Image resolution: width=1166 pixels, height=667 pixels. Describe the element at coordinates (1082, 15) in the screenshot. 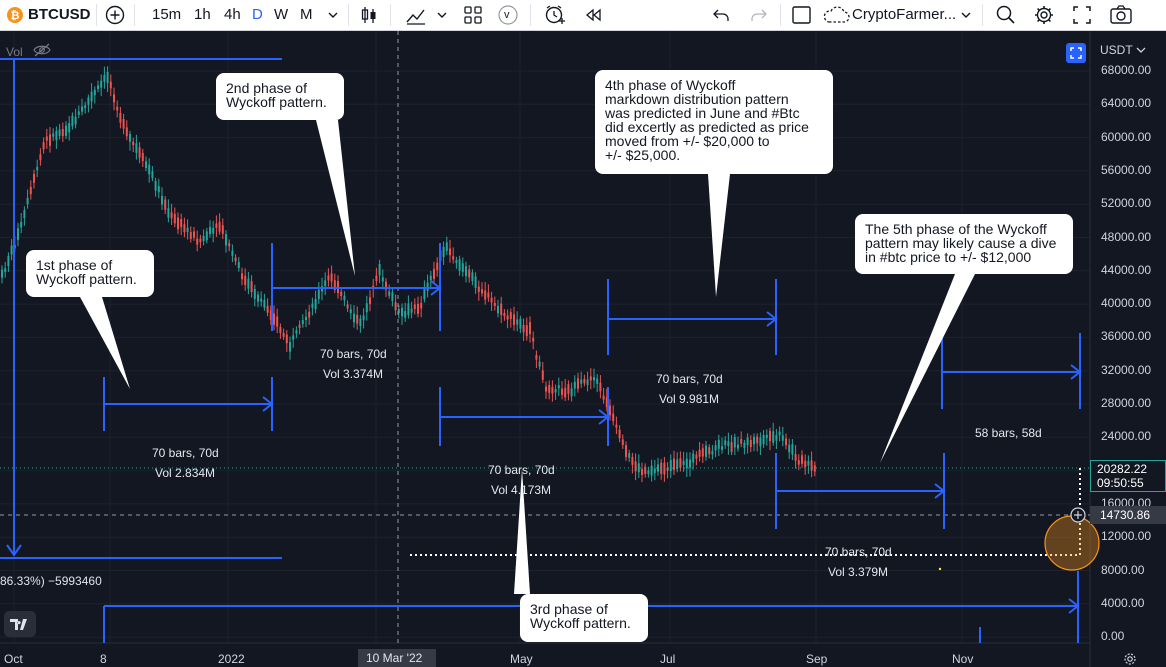

I see `fullscreen-icon` at that location.